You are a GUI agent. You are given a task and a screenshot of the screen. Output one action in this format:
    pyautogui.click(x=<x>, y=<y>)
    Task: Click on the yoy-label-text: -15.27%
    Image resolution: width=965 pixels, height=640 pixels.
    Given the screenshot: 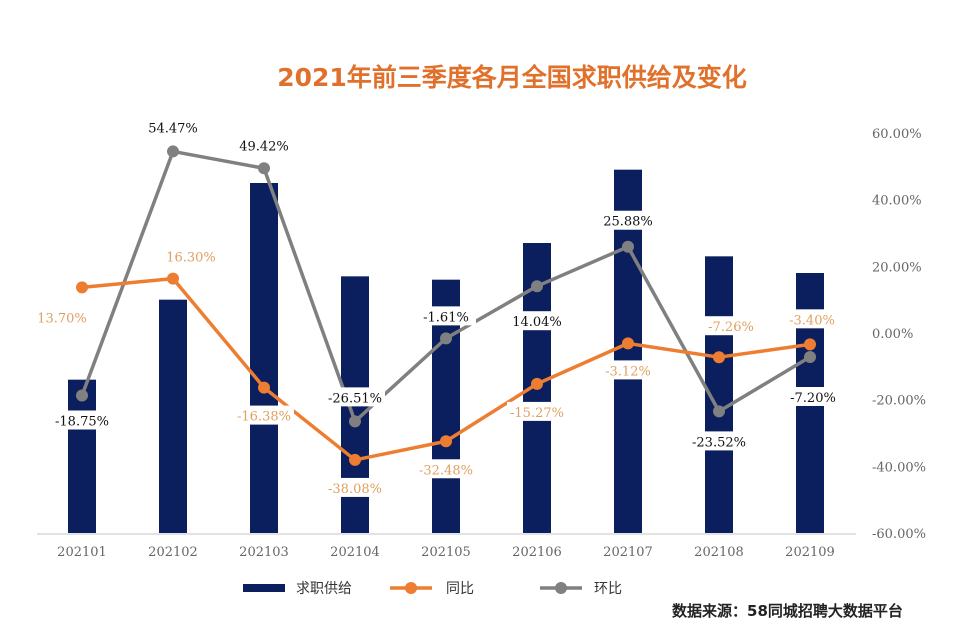 What is the action you would take?
    pyautogui.click(x=537, y=413)
    